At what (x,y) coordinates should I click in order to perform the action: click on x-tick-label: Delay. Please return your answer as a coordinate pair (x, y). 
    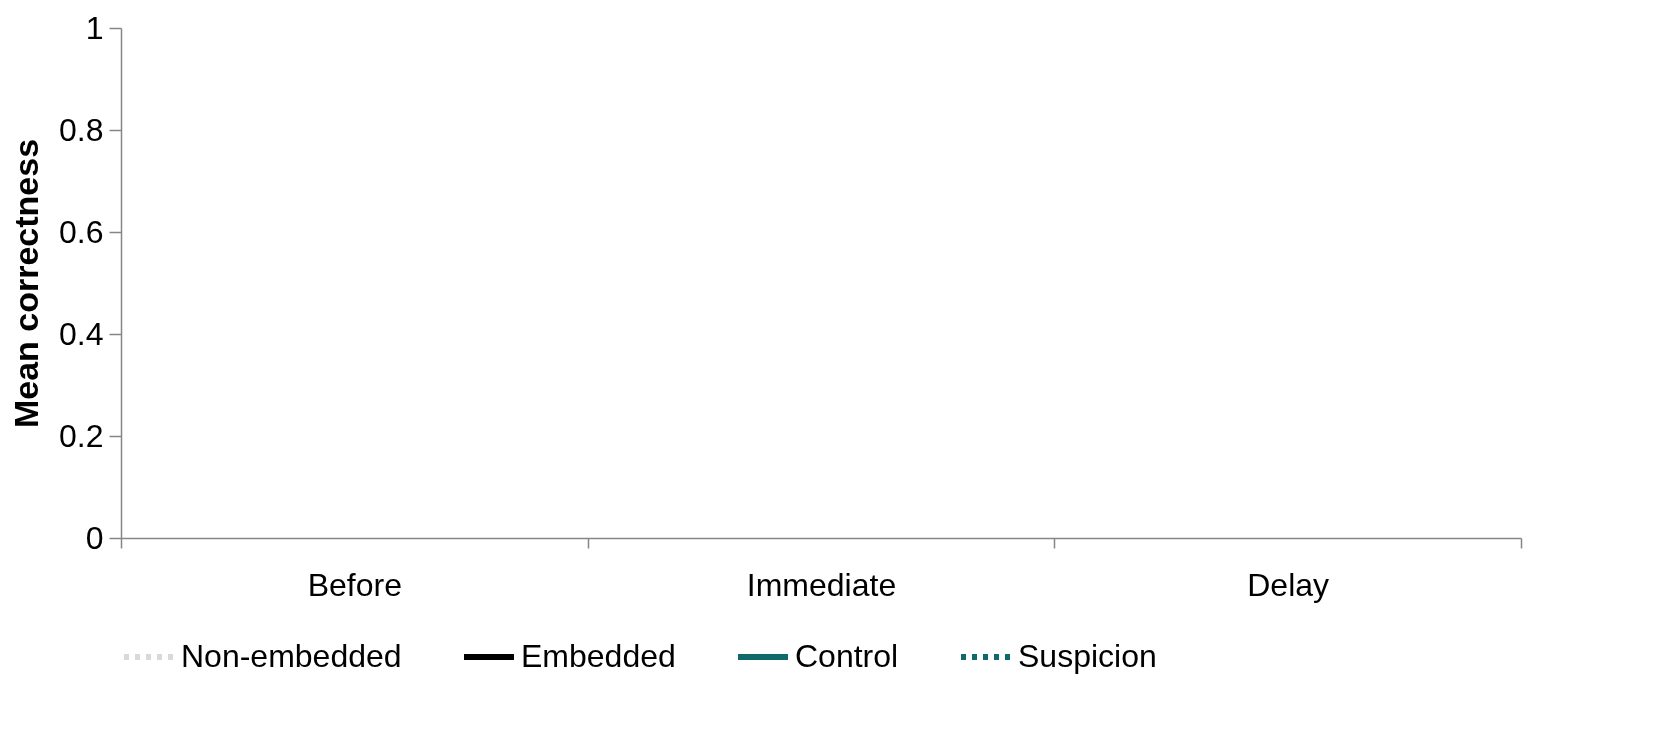
    Looking at the image, I should click on (1288, 584).